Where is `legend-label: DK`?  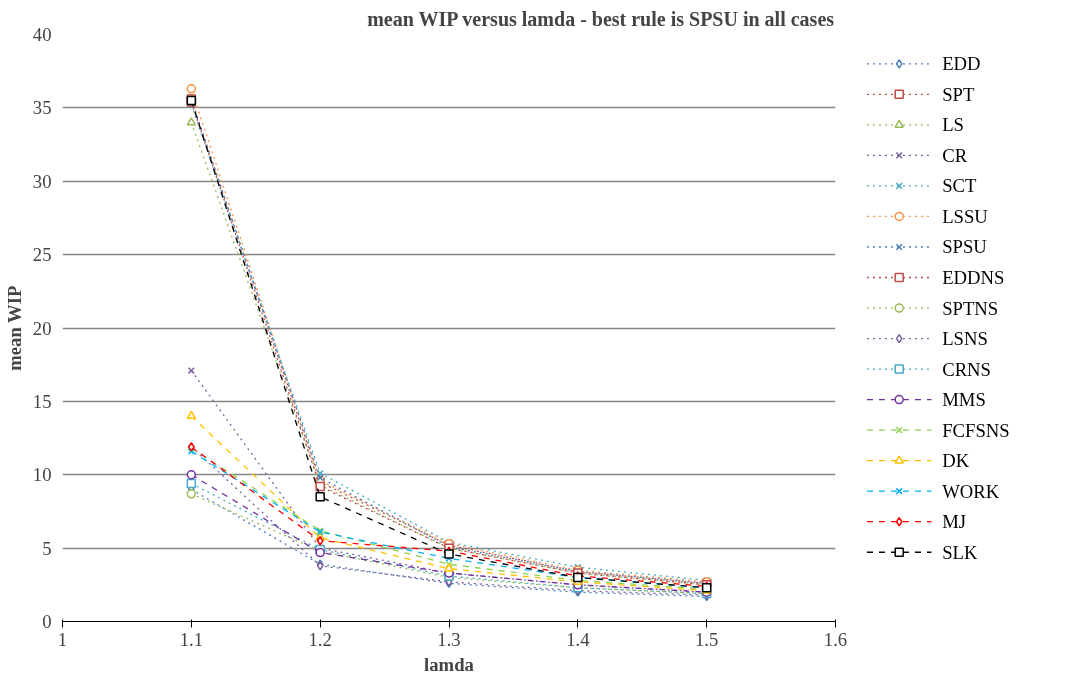
legend-label: DK is located at coordinates (956, 461).